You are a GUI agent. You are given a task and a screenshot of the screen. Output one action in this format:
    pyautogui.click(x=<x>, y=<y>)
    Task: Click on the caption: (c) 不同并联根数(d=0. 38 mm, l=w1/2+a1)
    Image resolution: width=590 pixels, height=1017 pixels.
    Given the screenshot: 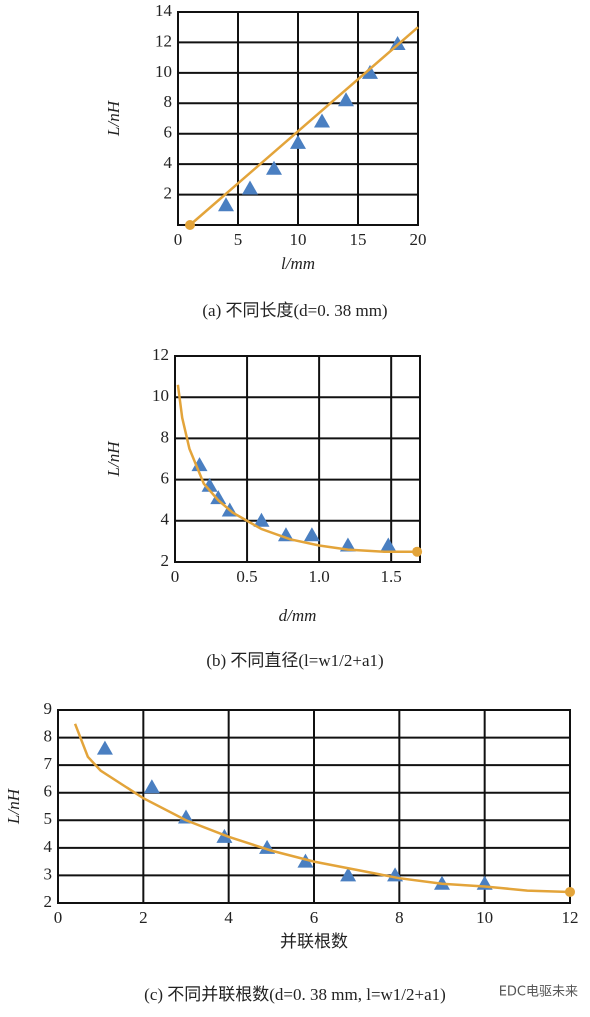 What is the action you would take?
    pyautogui.click(x=295, y=994)
    